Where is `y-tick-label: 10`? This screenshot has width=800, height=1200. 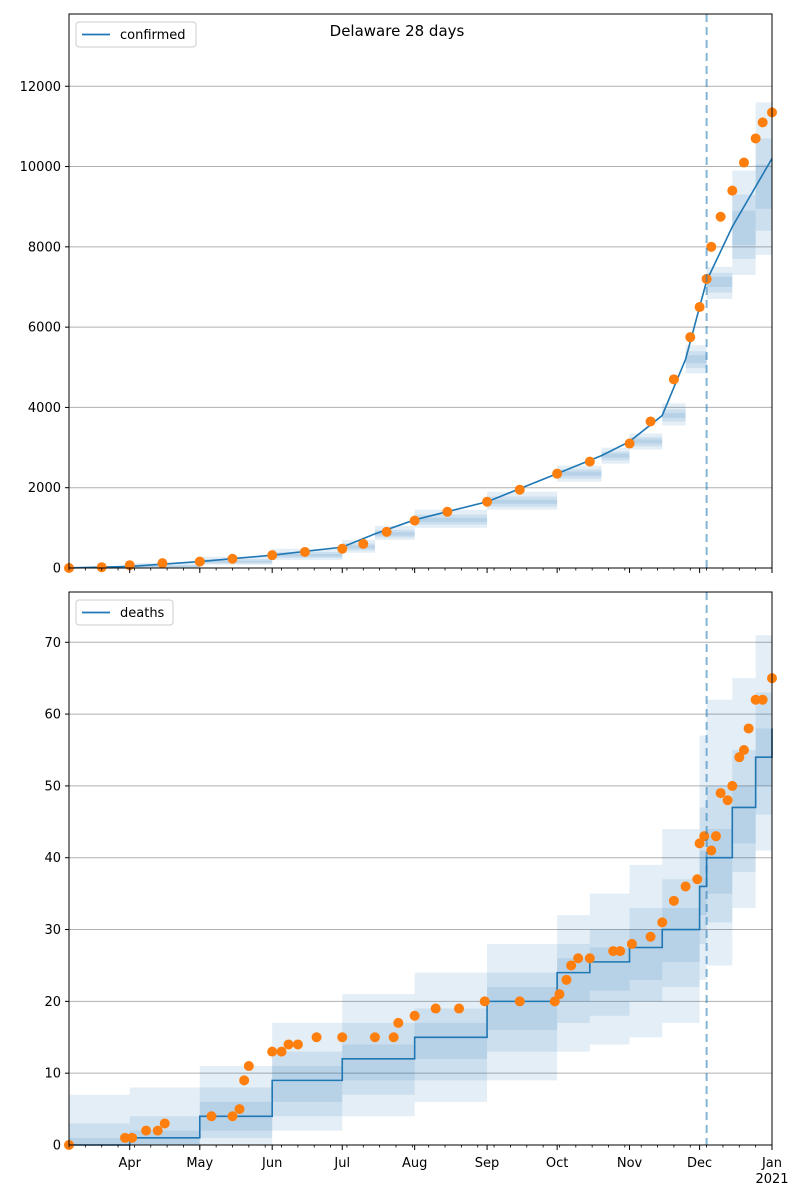 y-tick-label: 10 is located at coordinates (52, 1074).